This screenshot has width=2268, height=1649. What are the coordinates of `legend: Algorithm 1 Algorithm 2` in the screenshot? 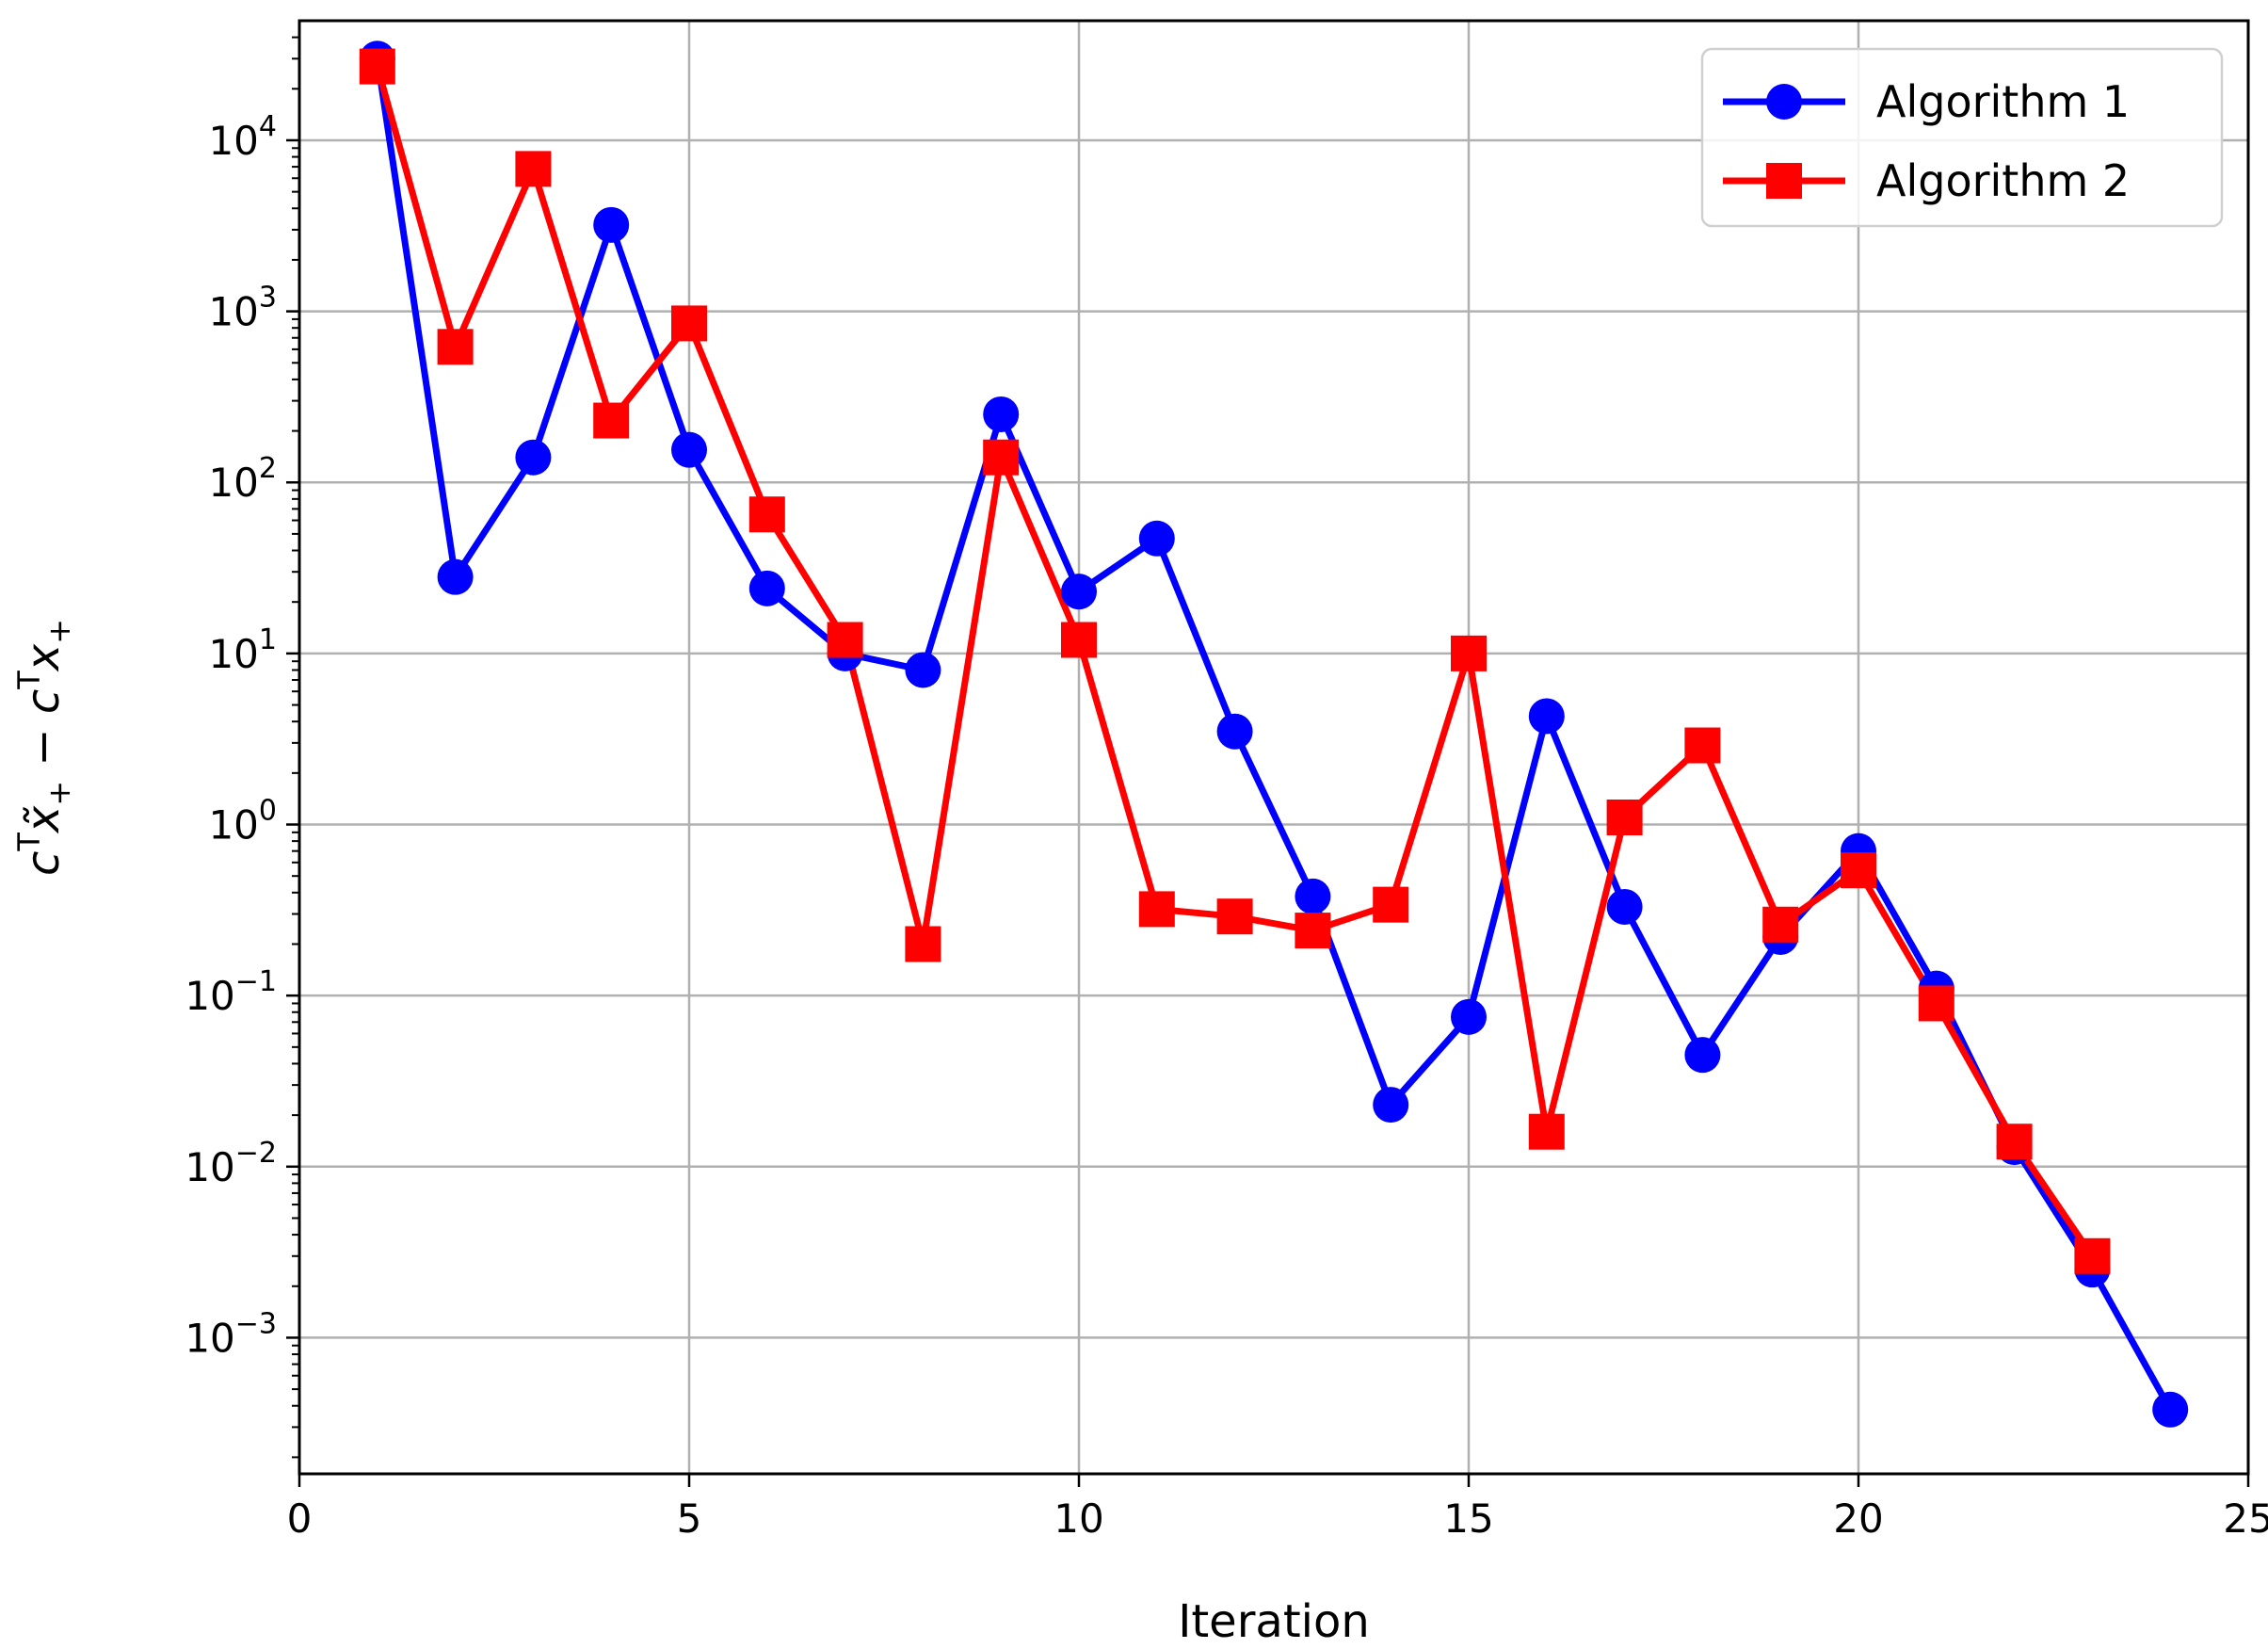 It's located at (1962, 137).